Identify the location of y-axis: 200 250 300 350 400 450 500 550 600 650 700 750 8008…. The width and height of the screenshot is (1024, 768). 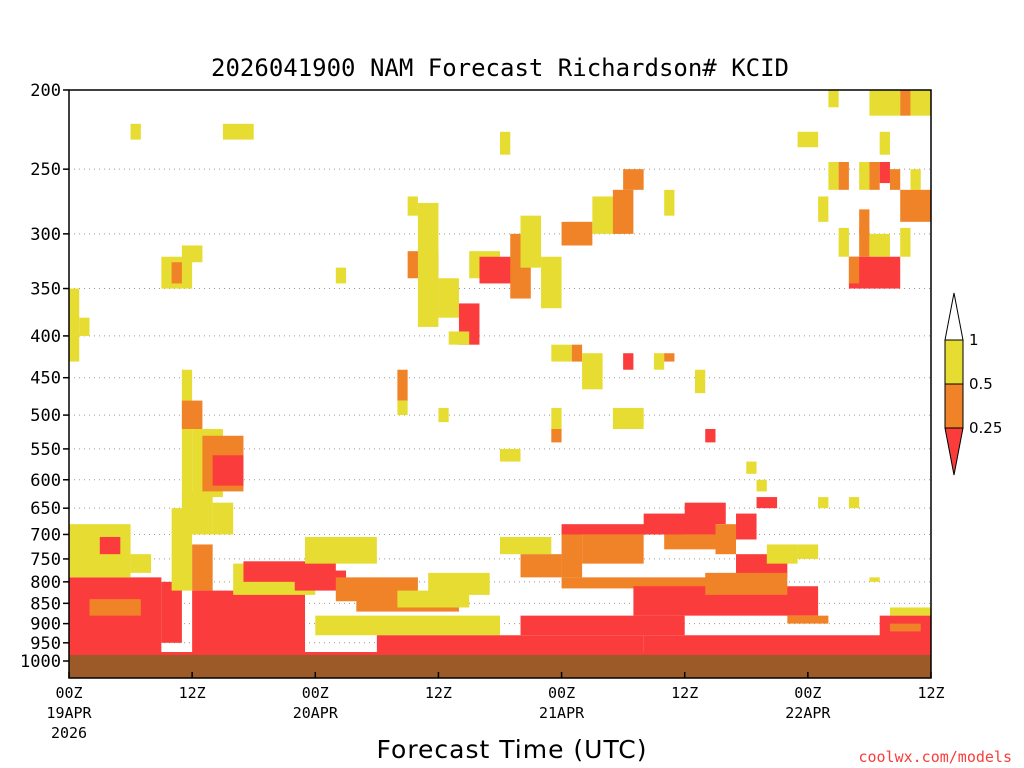
(44, 376).